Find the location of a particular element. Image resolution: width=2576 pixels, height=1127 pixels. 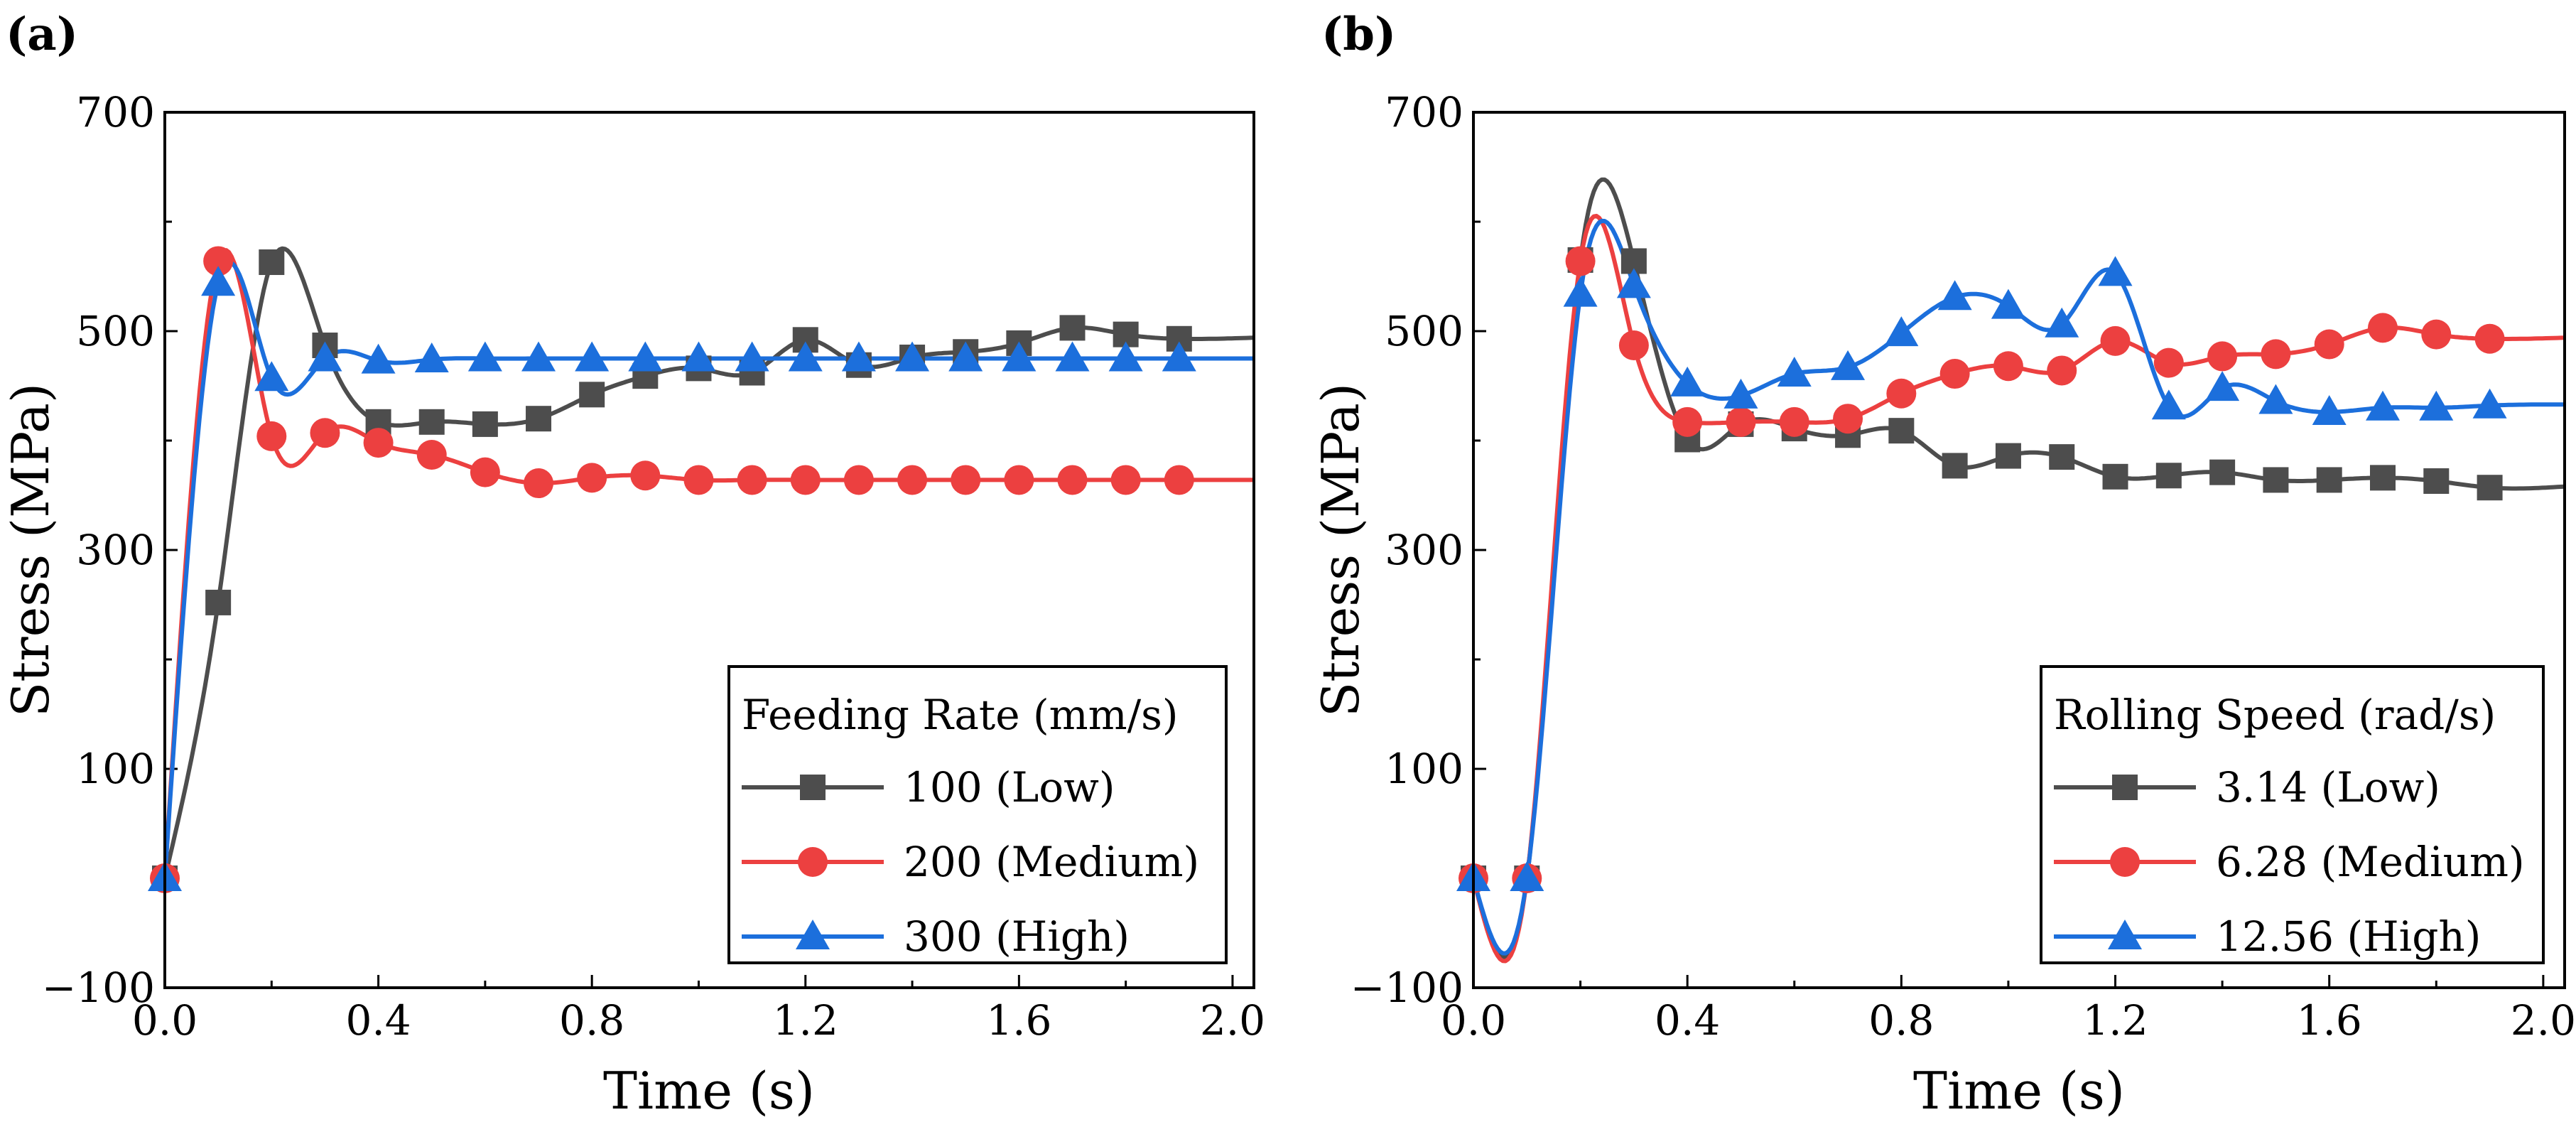

legend-entry: 12.56 (High) is located at coordinates (2348, 936).